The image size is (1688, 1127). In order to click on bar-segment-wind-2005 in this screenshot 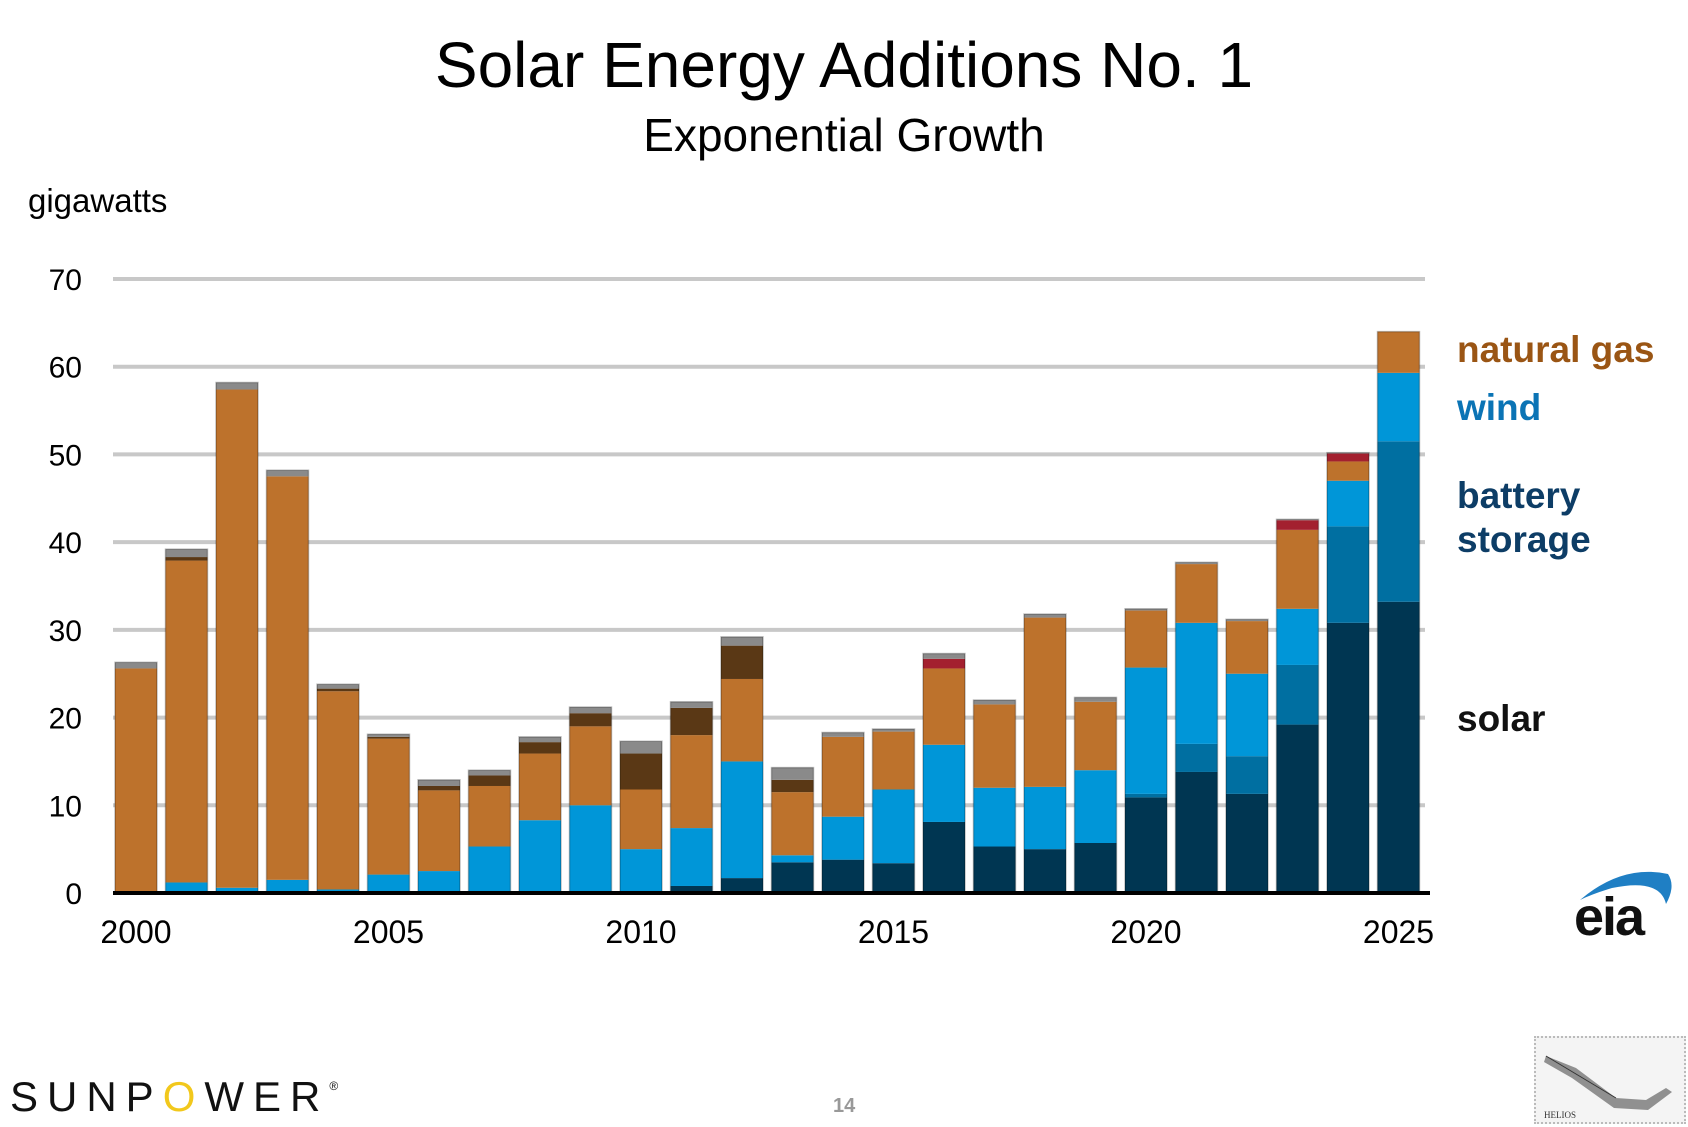, I will do `click(388, 883)`.